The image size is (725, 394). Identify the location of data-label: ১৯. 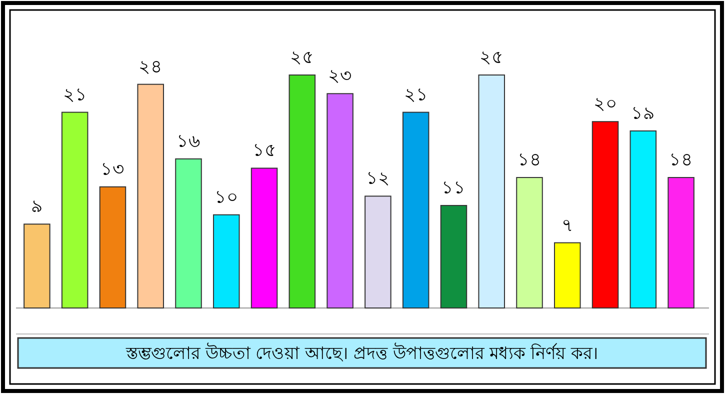
(643, 113).